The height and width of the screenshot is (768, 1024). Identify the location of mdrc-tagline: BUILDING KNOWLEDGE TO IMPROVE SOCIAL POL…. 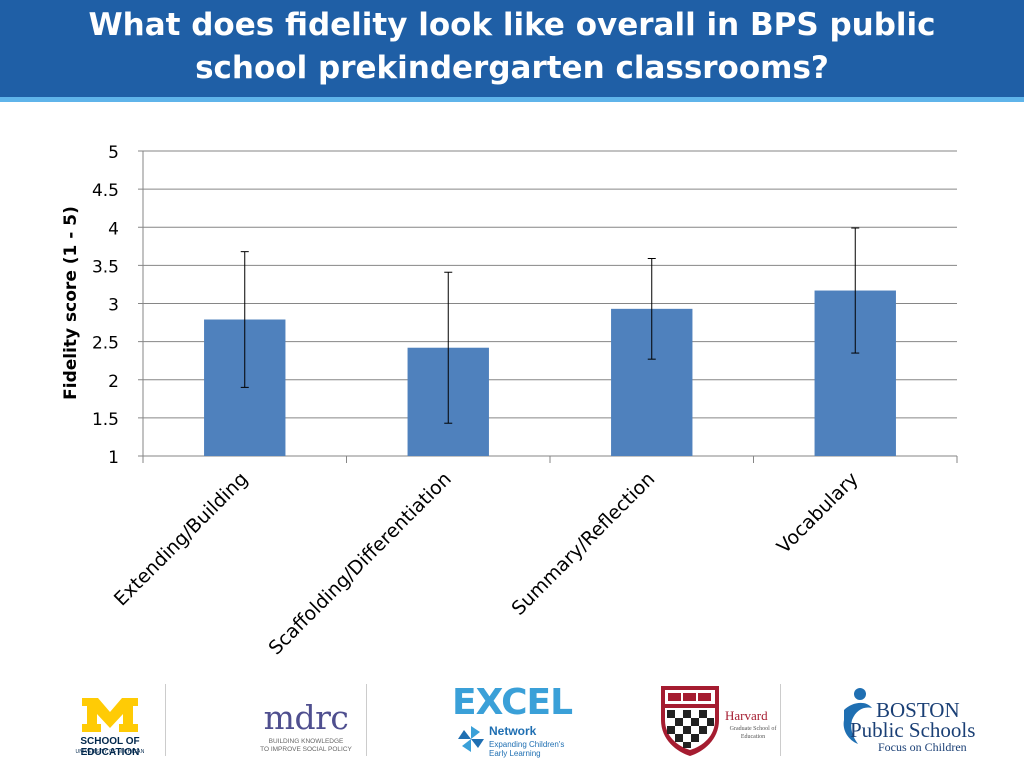
(306, 746).